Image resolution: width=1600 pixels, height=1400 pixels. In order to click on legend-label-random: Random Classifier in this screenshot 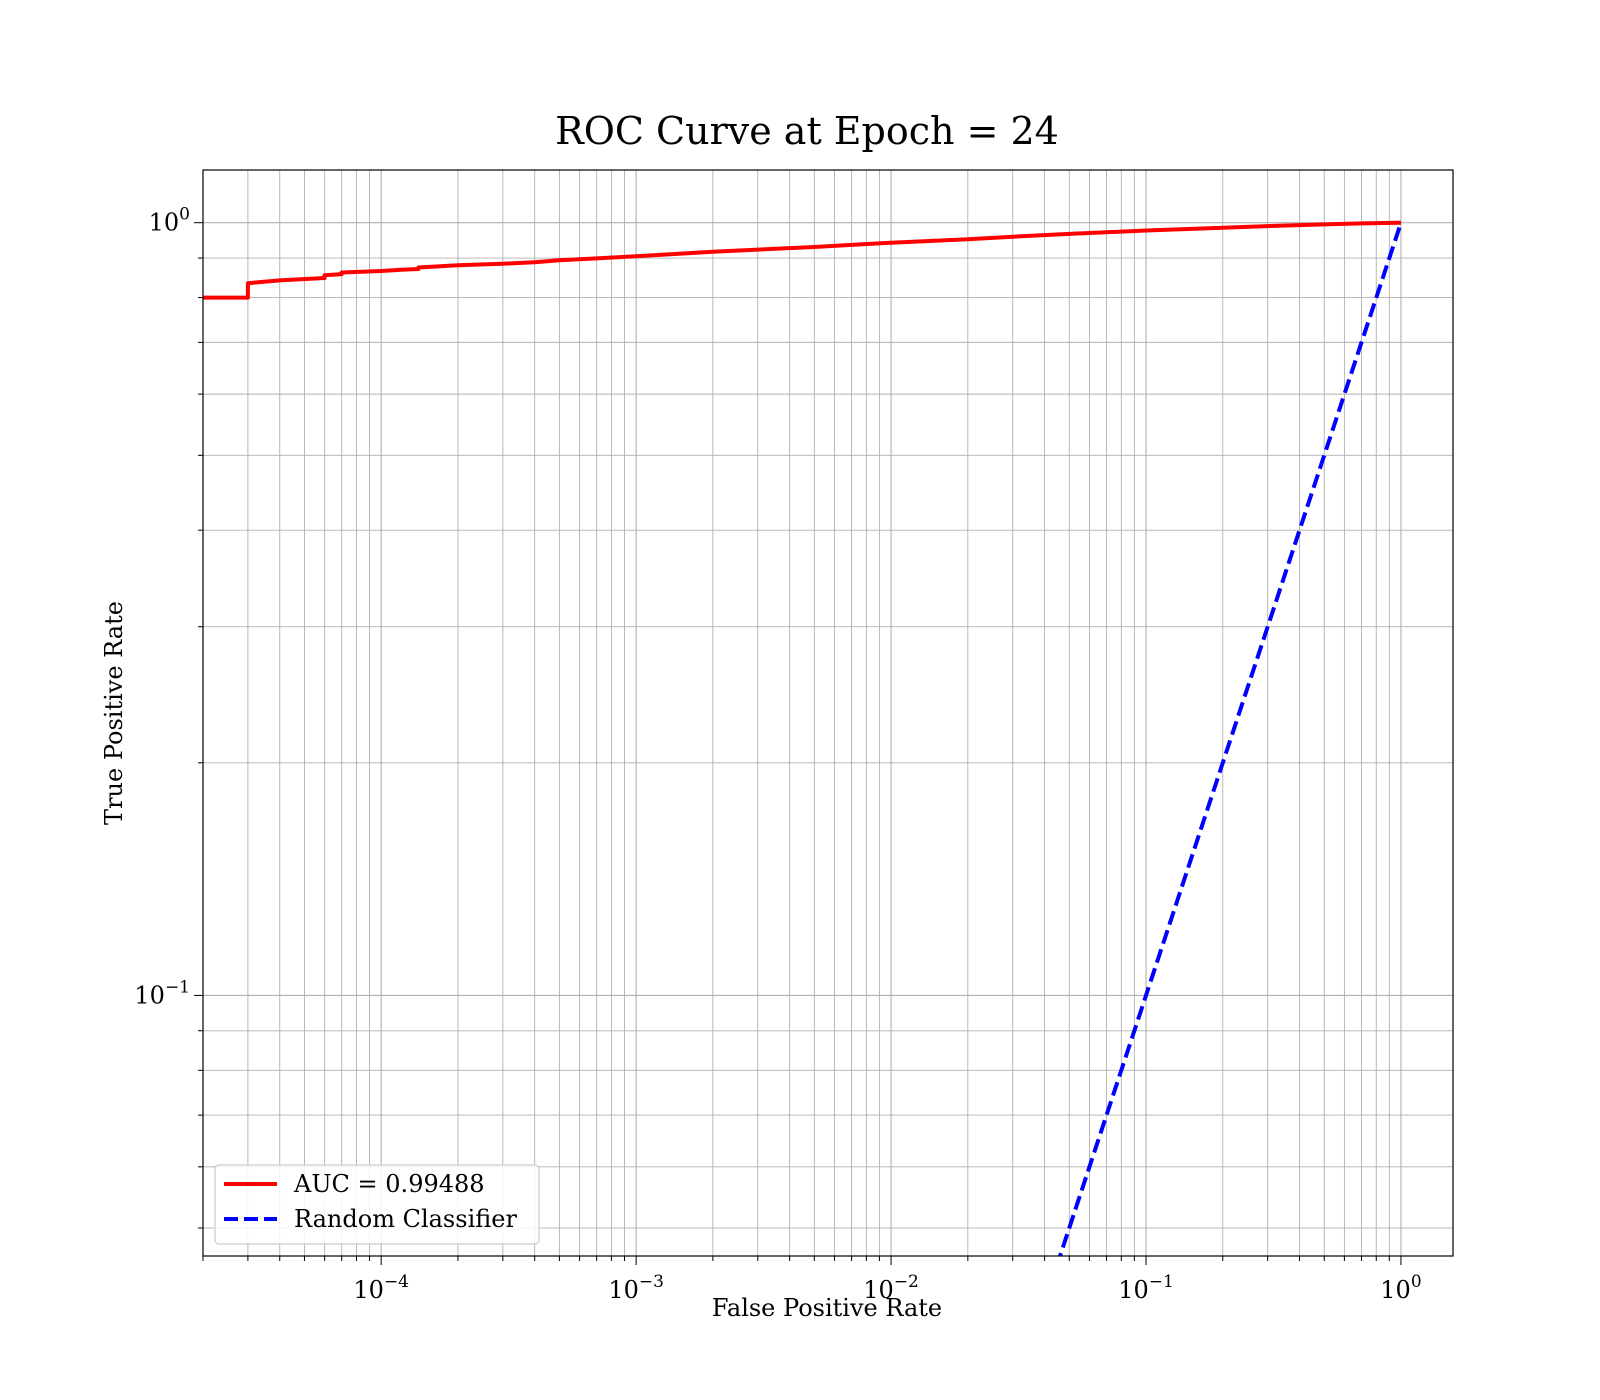, I will do `click(405, 1219)`.